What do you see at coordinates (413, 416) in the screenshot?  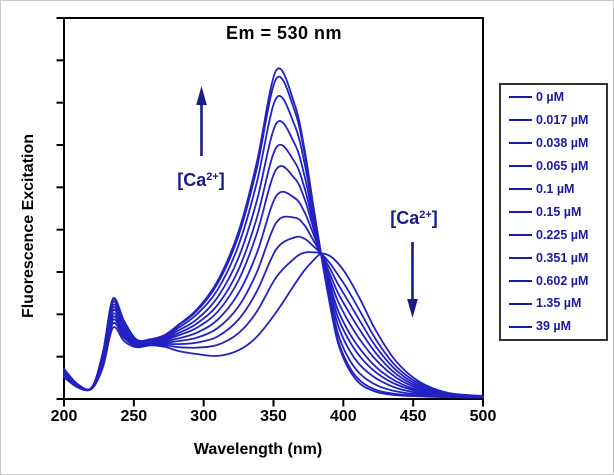 I see `x-tick-label: 450` at bounding box center [413, 416].